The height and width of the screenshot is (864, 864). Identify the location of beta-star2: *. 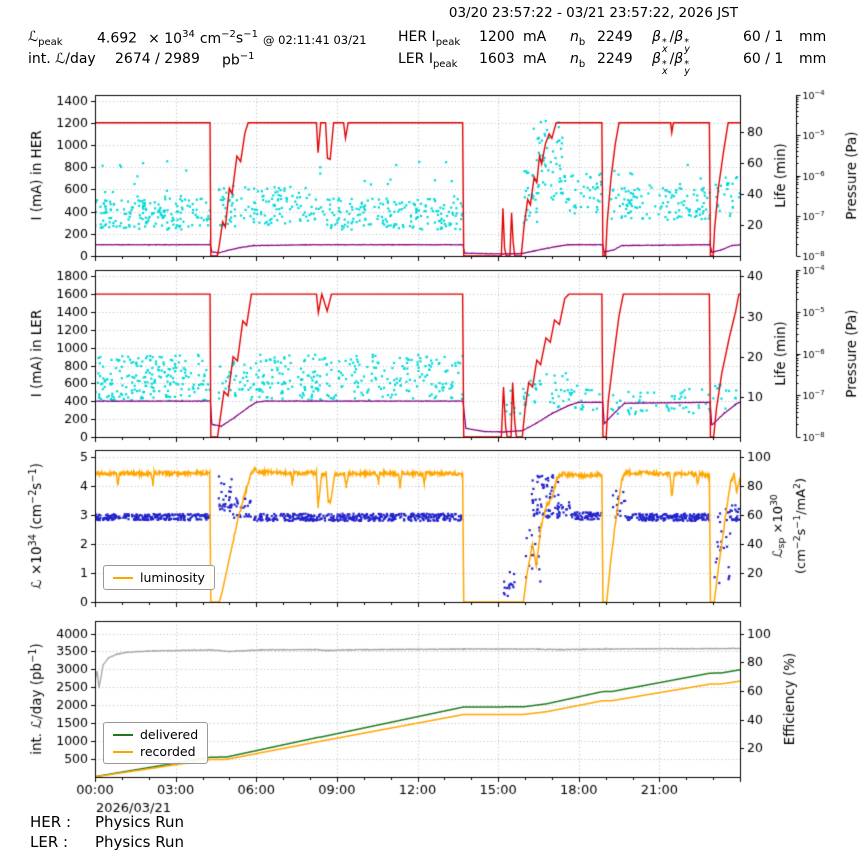
(686, 42).